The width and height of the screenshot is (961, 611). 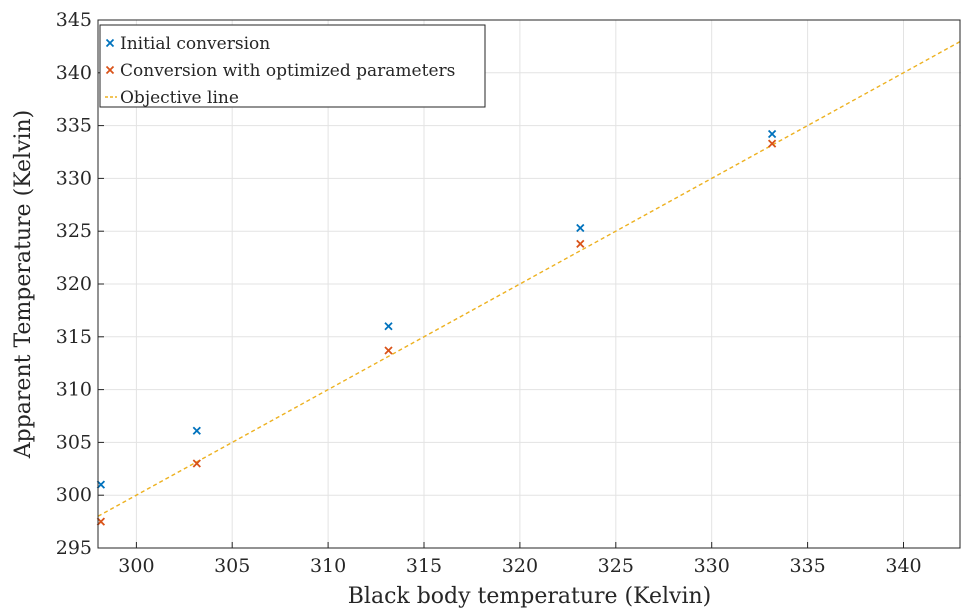 I want to click on y-tick-label: 335, so click(x=74, y=126).